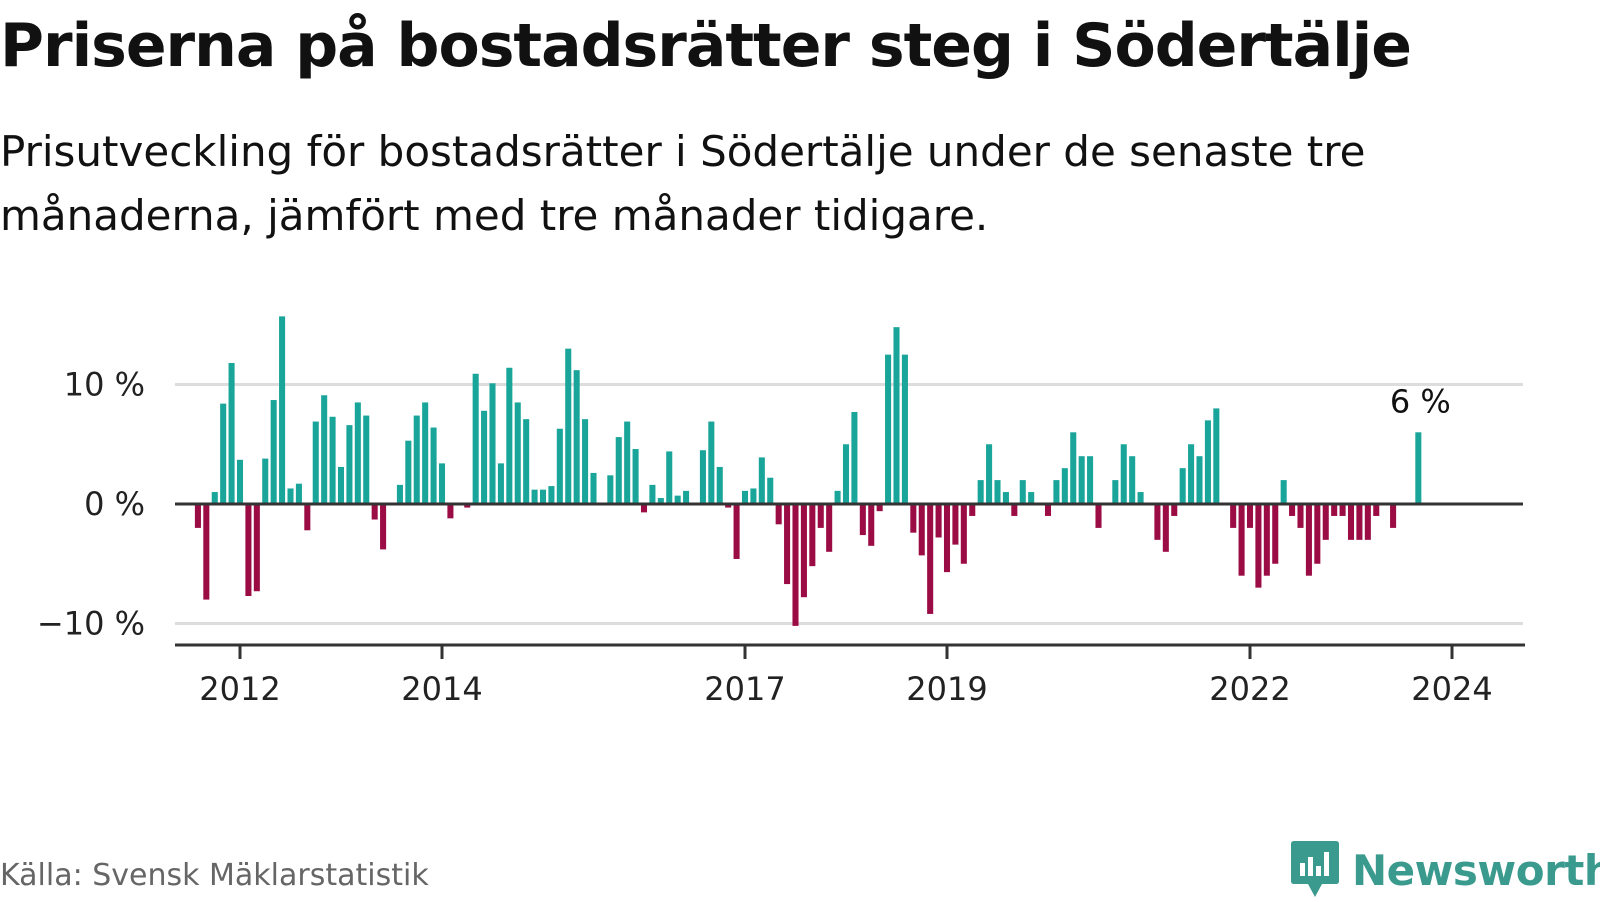  What do you see at coordinates (1249, 689) in the screenshot?
I see `x-tick-label: 2022` at bounding box center [1249, 689].